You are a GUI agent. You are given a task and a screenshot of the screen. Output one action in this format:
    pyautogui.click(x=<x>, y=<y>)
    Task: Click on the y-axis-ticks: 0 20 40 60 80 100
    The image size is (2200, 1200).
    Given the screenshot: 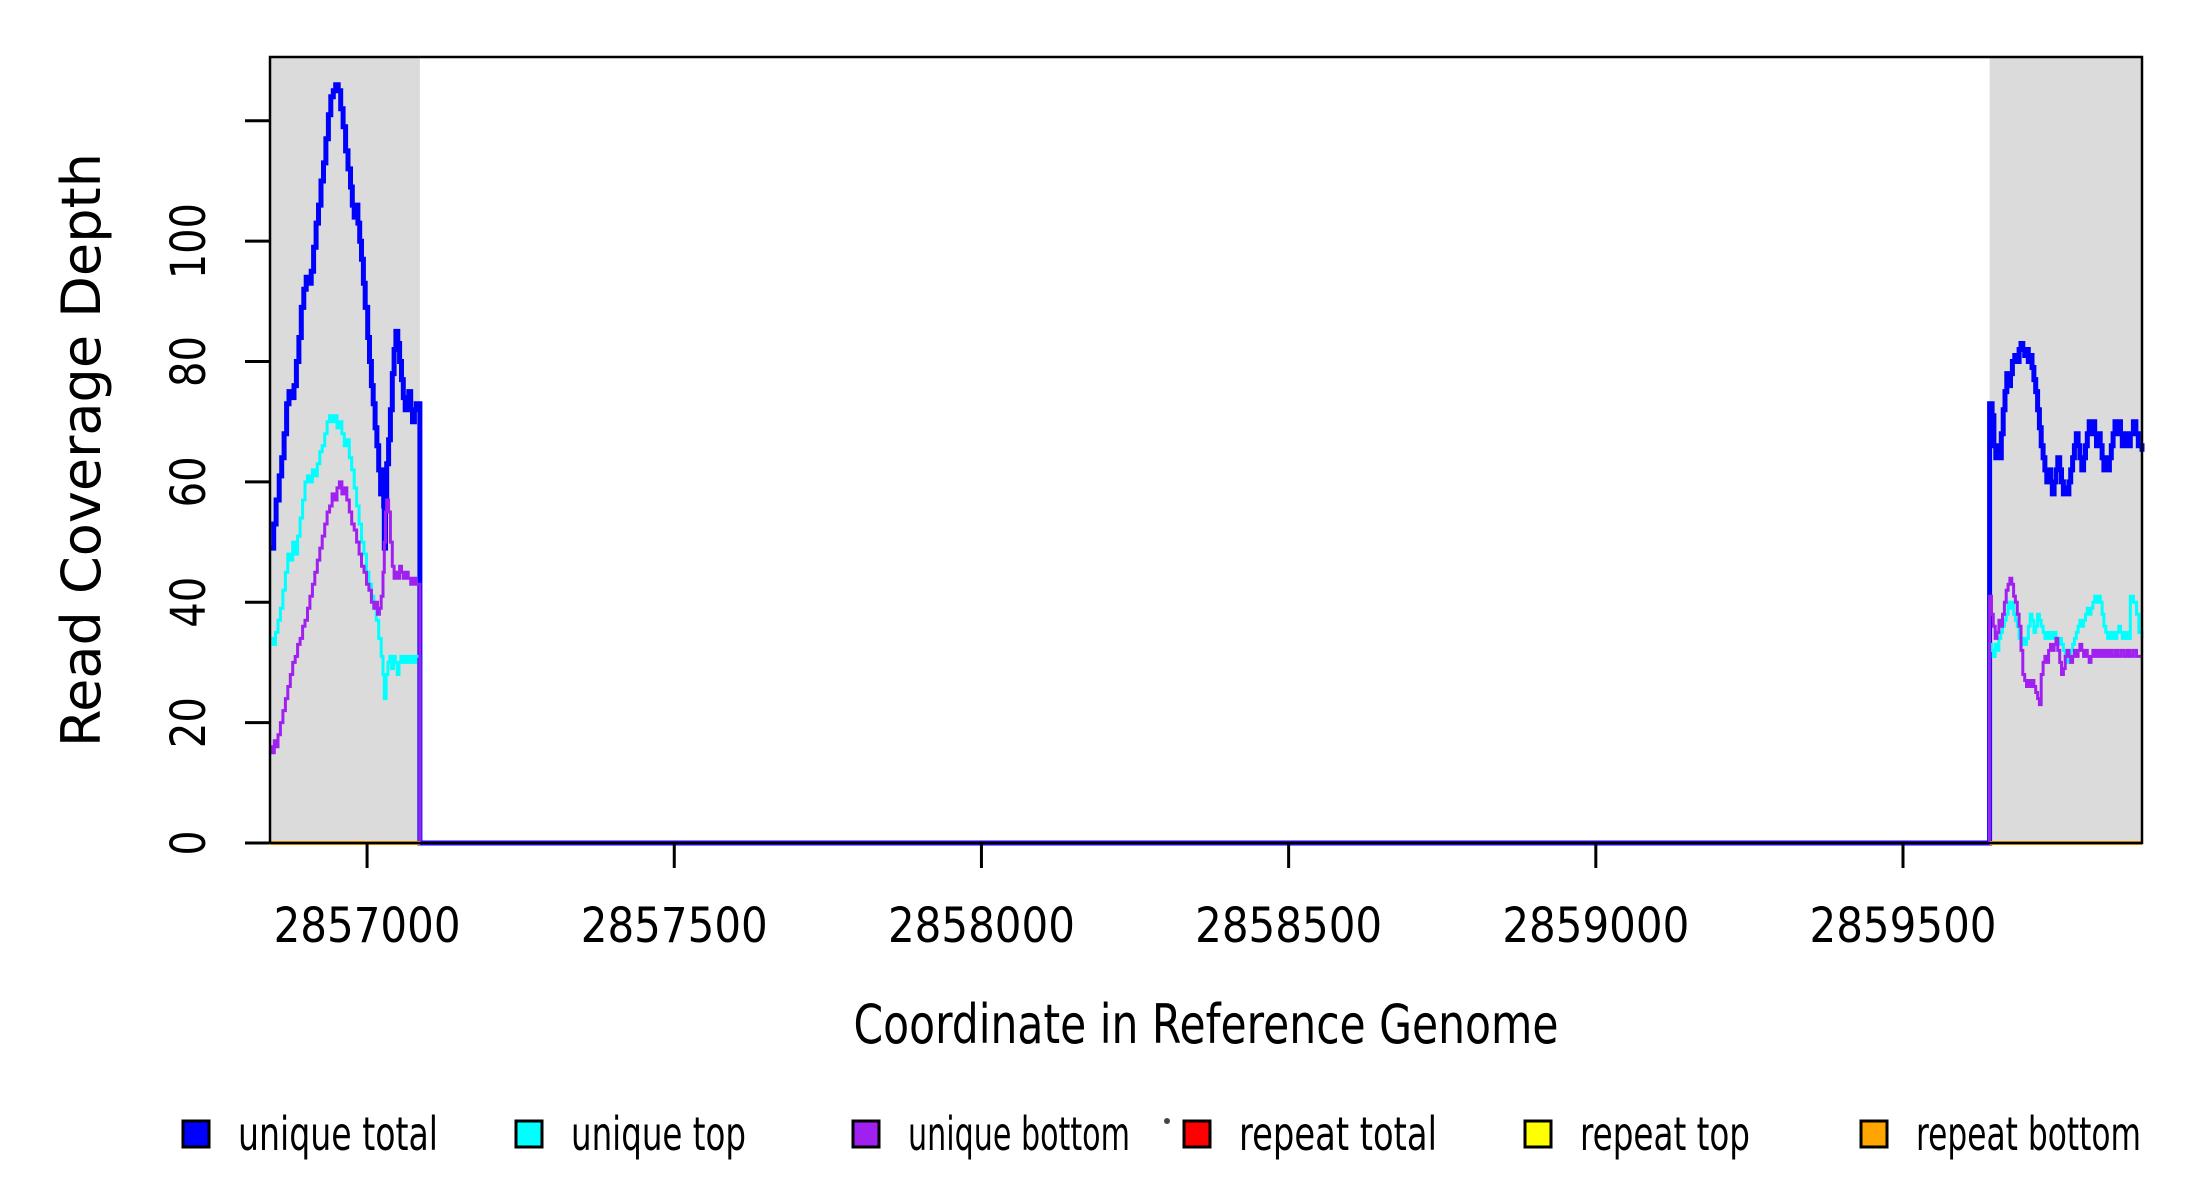 What is the action you would take?
    pyautogui.click(x=215, y=487)
    